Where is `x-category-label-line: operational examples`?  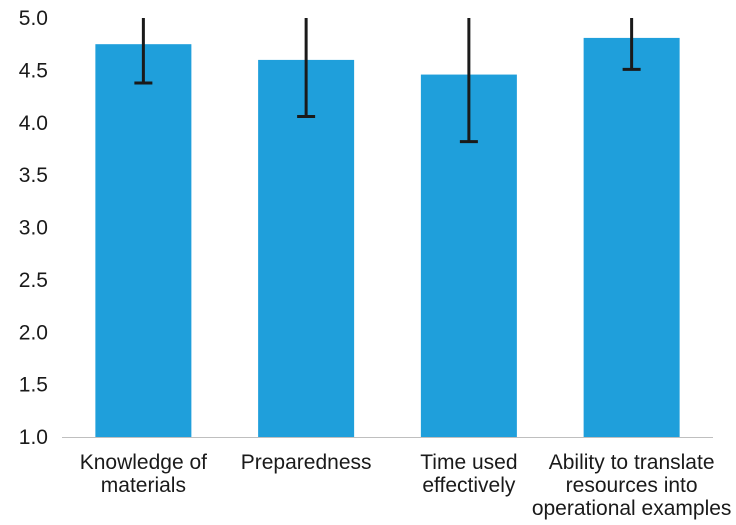
x-category-label-line: operational examples is located at coordinates (632, 508).